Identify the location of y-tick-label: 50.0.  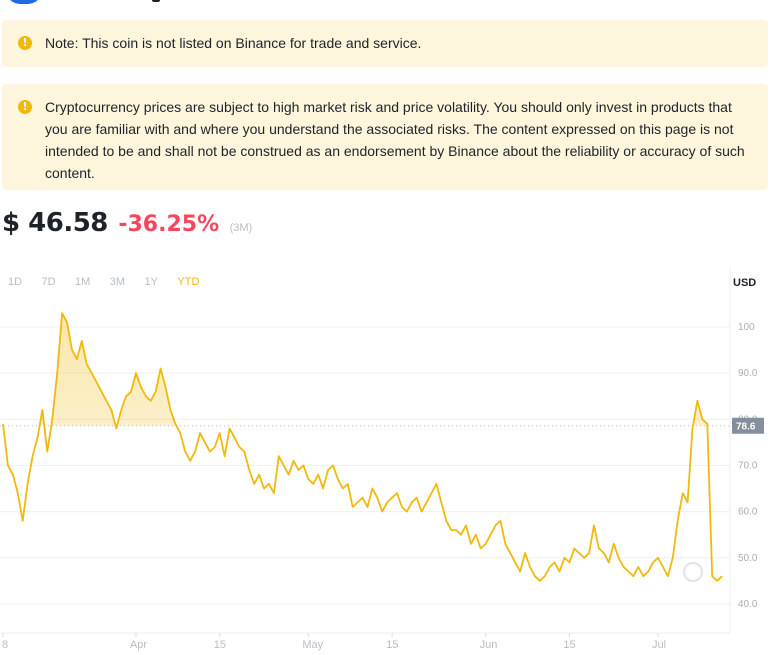
(748, 558).